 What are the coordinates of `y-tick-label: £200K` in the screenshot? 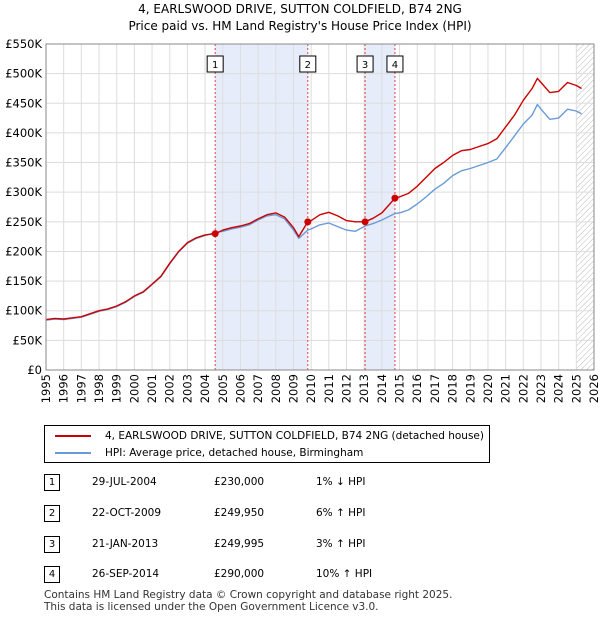 It's located at (23, 251).